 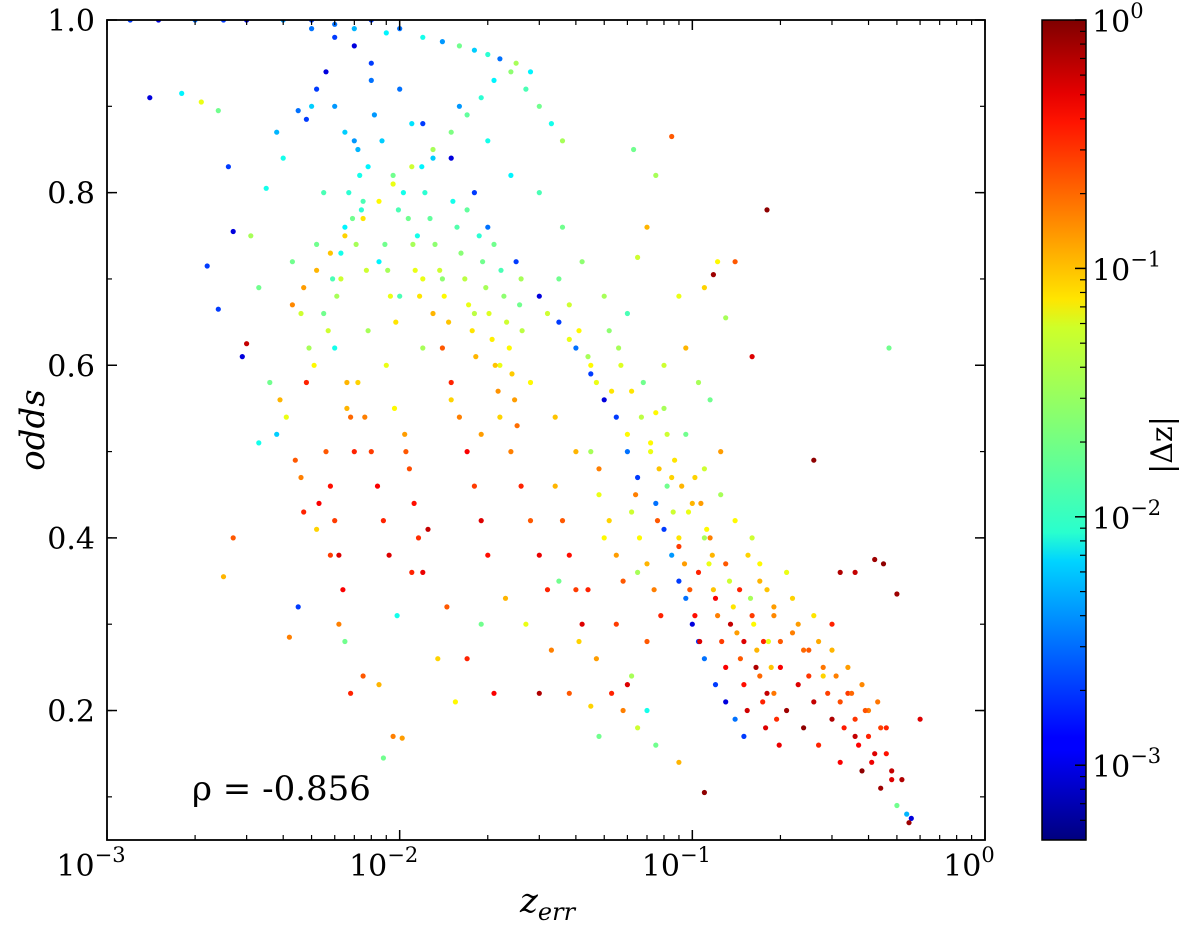 I want to click on colorbar, so click(x=1064, y=430).